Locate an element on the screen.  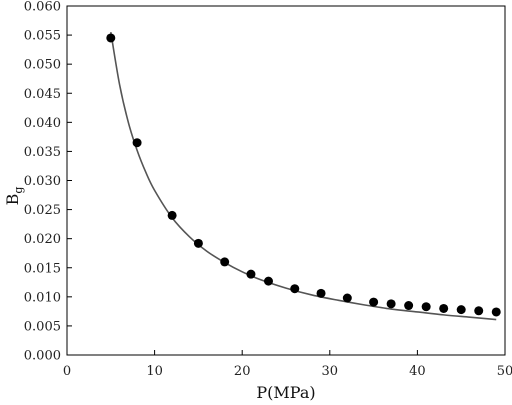
x-tick-label: 40 is located at coordinates (417, 371).